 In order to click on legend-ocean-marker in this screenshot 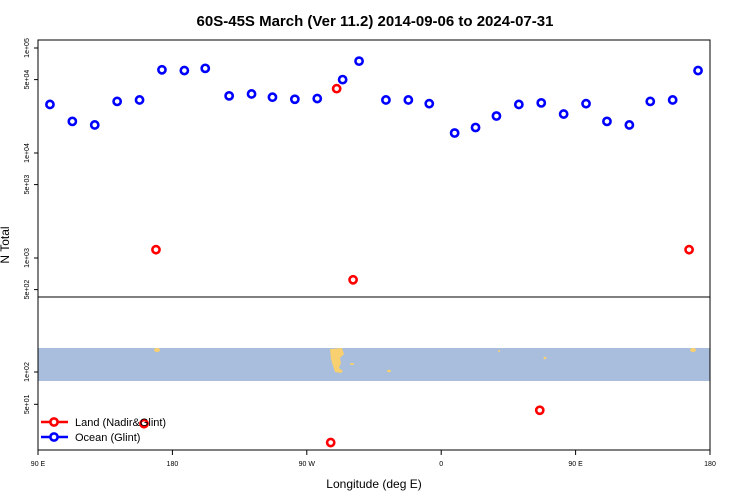, I will do `click(54, 437)`.